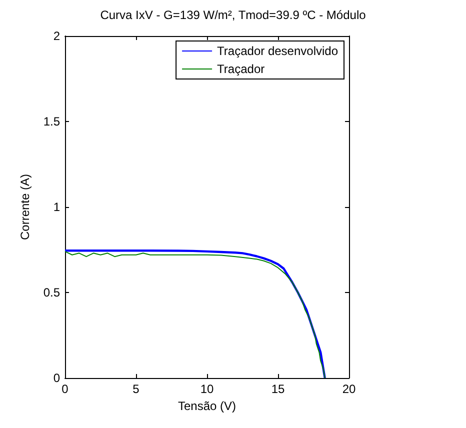  Describe the element at coordinates (278, 389) in the screenshot. I see `x-tick-label: 15` at that location.